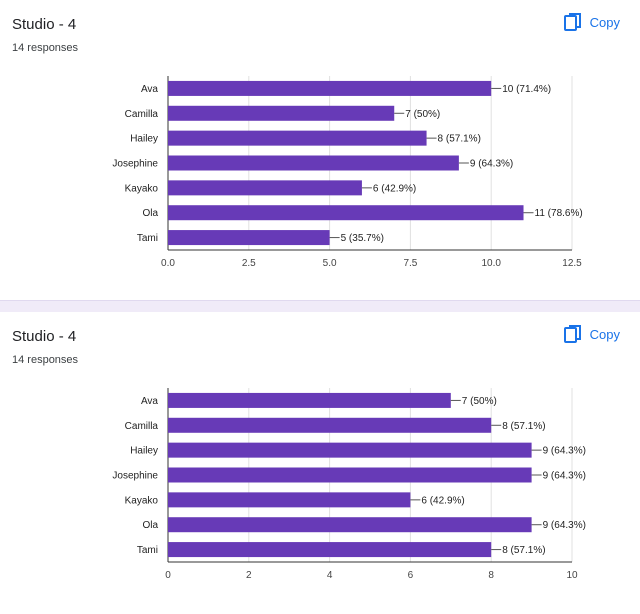 This screenshot has width=640, height=614. Describe the element at coordinates (362, 238) in the screenshot. I see `data-label: 5 (35.7%)` at that location.